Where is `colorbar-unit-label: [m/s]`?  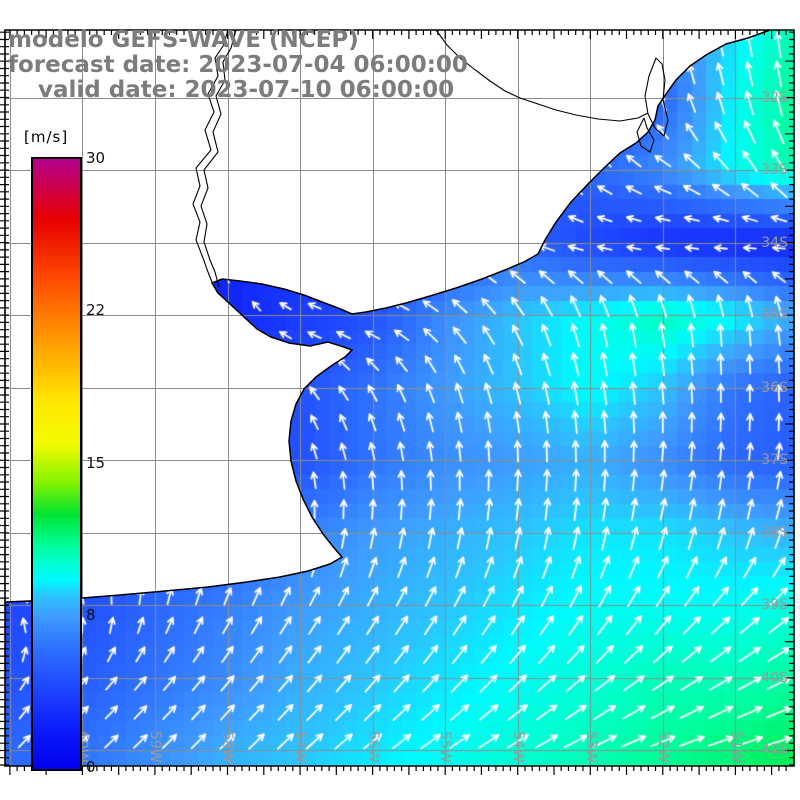
colorbar-unit-label: [m/s] is located at coordinates (46, 137).